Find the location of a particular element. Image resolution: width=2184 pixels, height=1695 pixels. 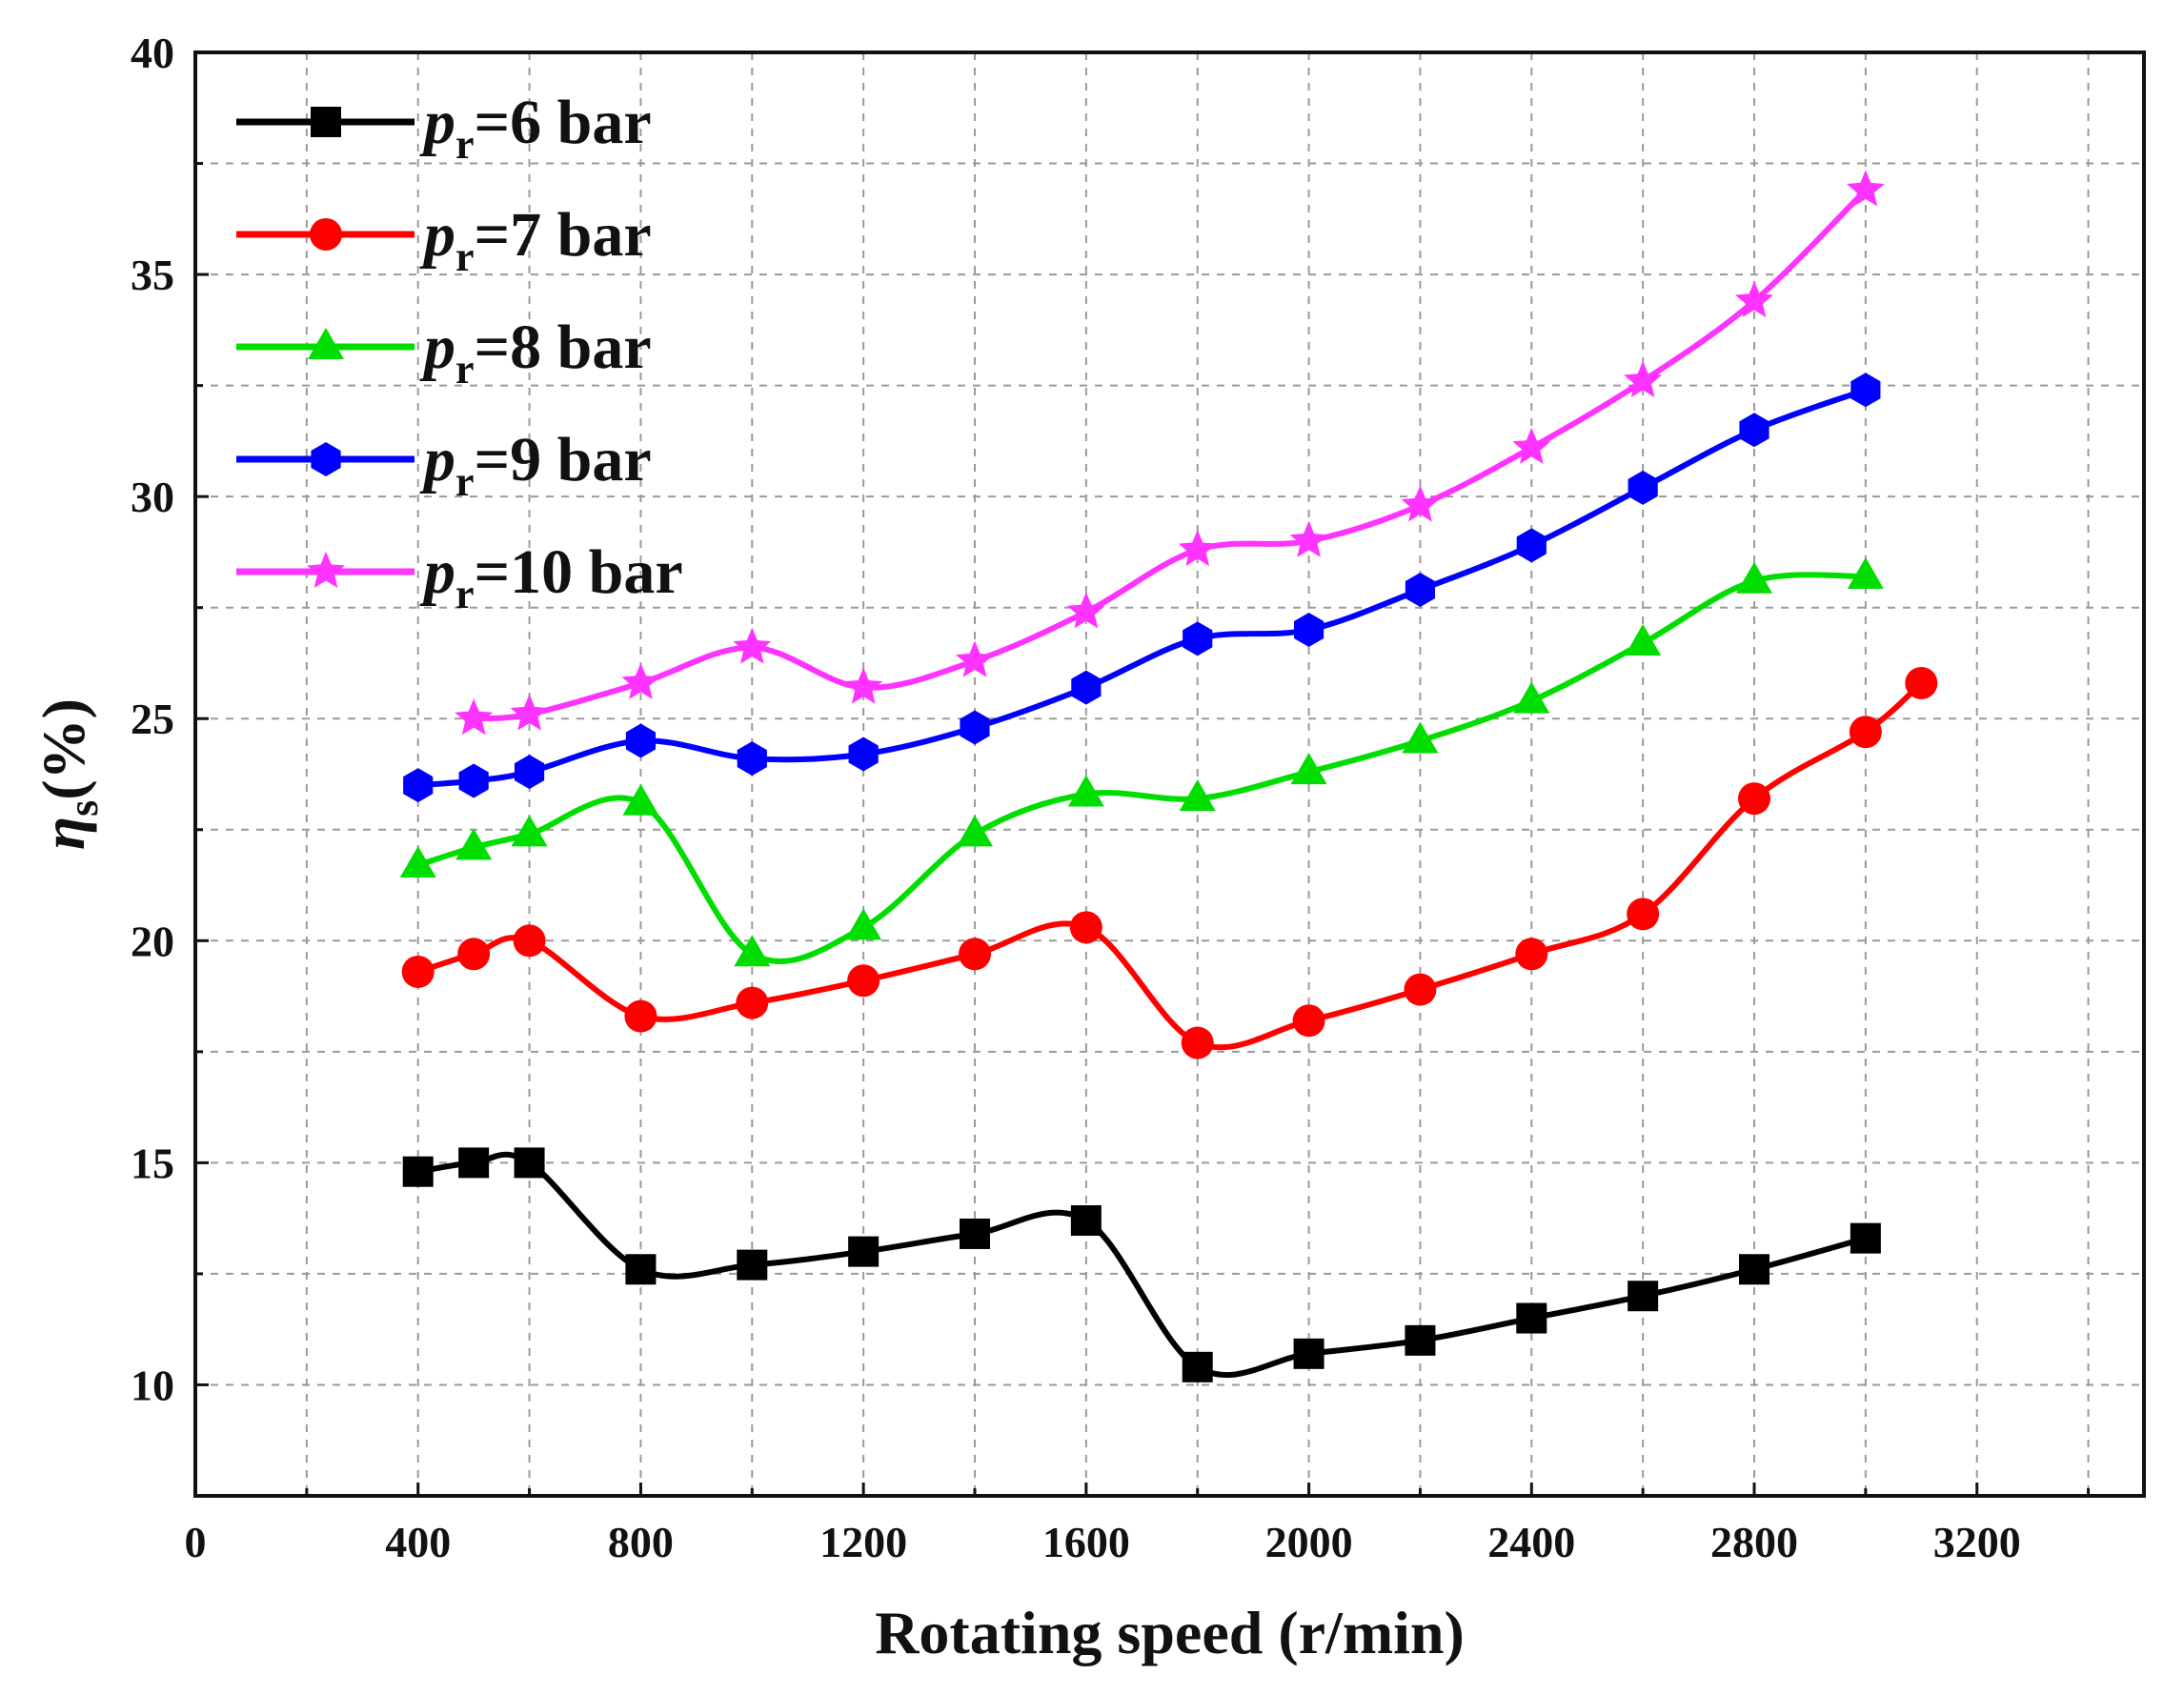

legend-item: pr=9 bar is located at coordinates (444, 465).